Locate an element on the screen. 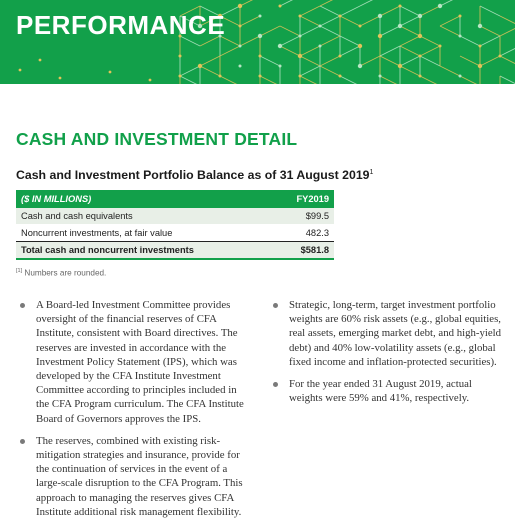 The height and width of the screenshot is (527, 515). total-value: $581.8 is located at coordinates (303, 250).